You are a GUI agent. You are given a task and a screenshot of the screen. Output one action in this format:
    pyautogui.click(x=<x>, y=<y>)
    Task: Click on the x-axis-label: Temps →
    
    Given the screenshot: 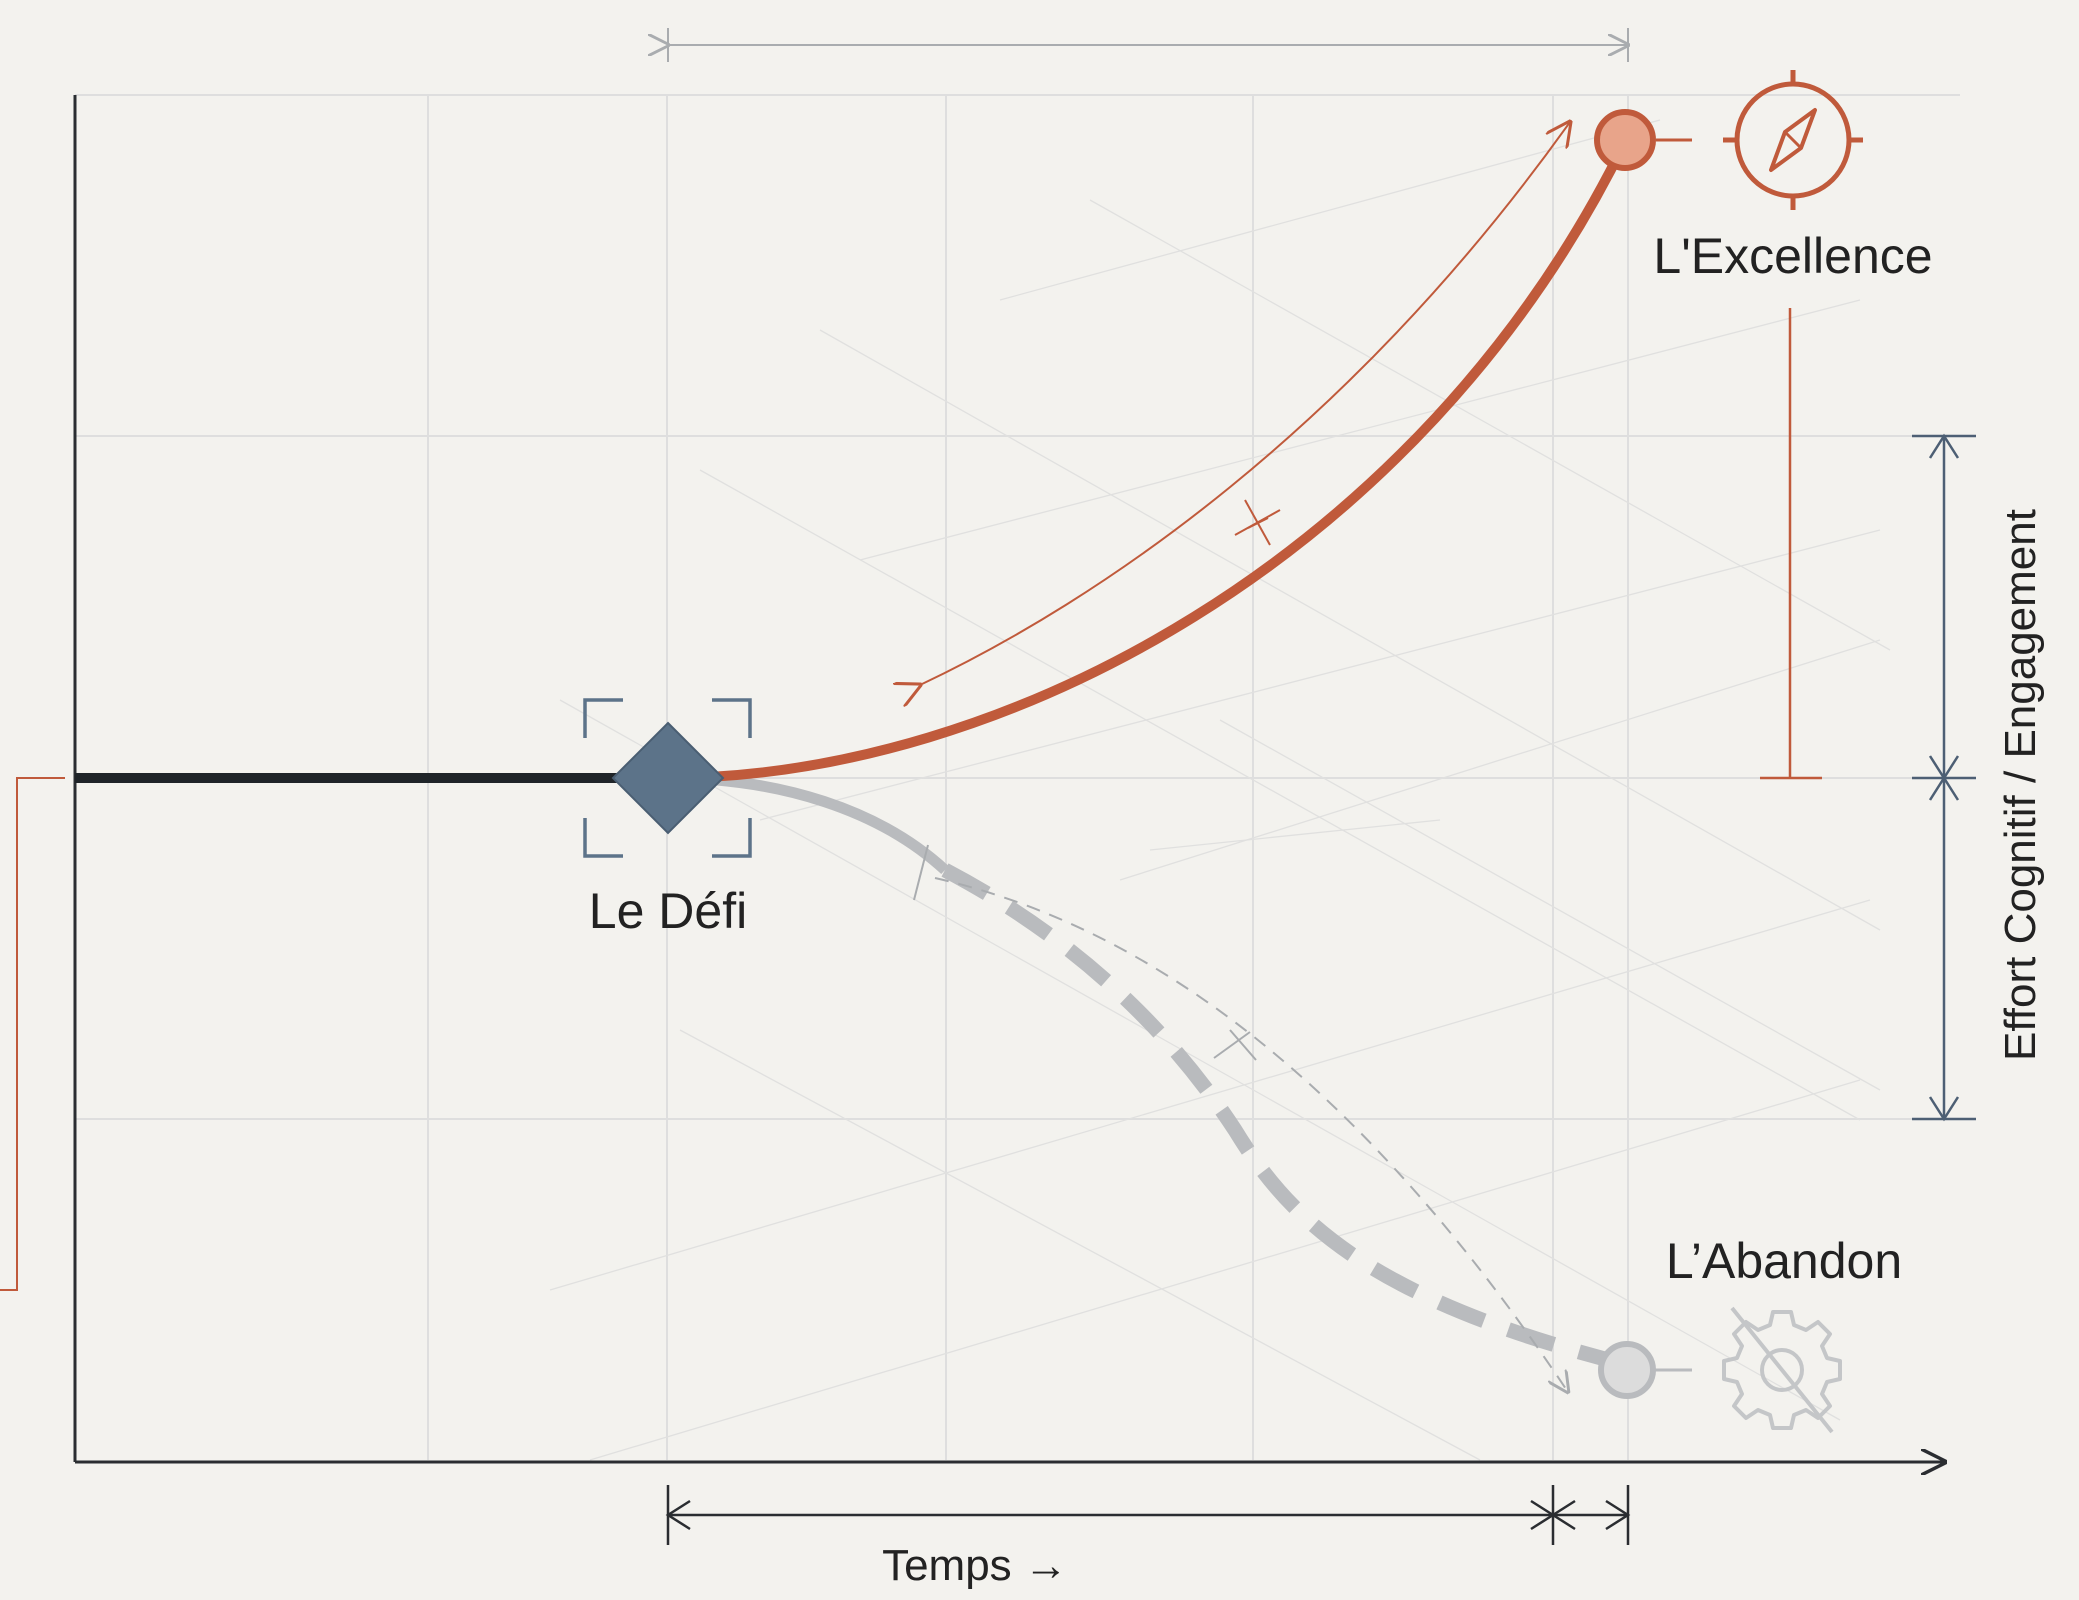 What is the action you would take?
    pyautogui.click(x=975, y=1565)
    